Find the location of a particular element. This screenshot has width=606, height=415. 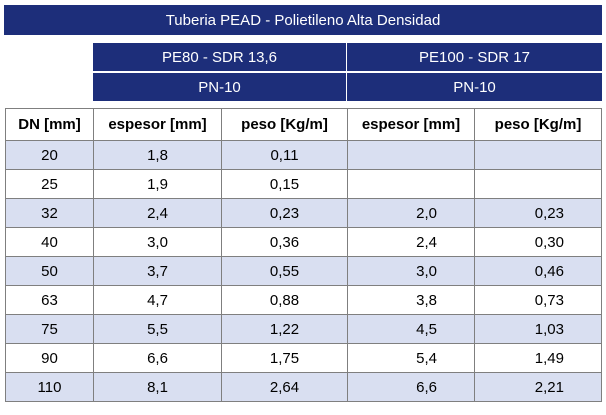

cell-dn: 63 is located at coordinates (49, 300).